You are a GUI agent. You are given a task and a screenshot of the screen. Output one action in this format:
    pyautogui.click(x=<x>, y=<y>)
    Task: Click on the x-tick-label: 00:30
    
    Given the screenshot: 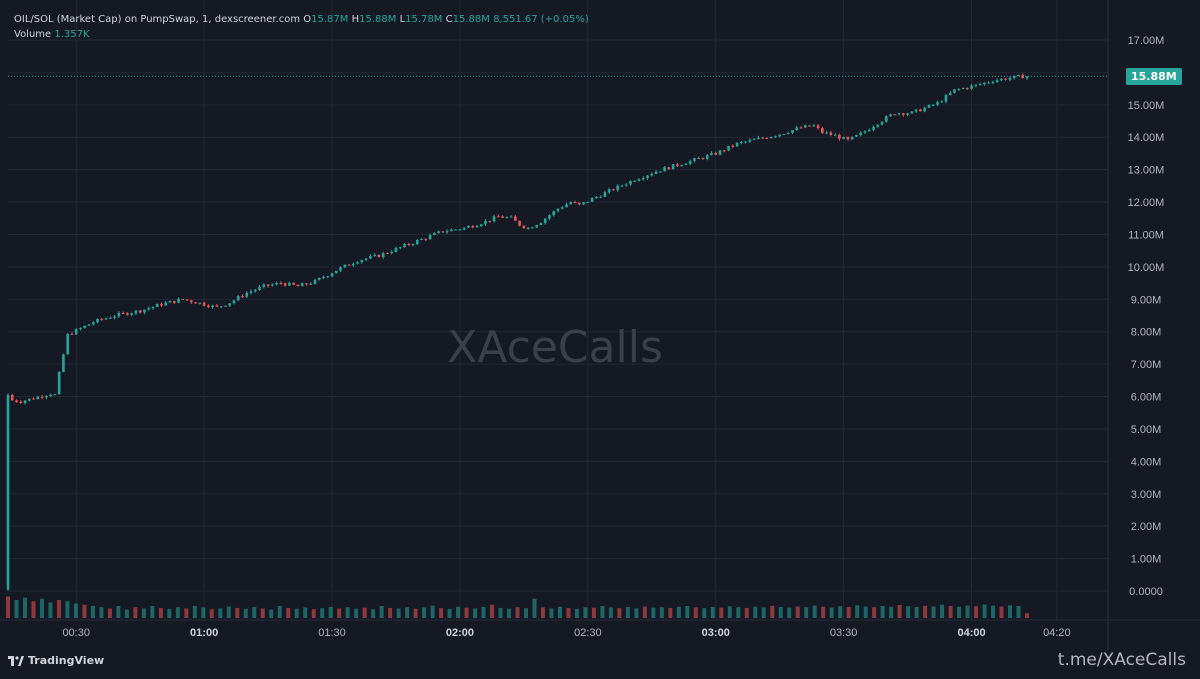 What is the action you would take?
    pyautogui.click(x=76, y=633)
    